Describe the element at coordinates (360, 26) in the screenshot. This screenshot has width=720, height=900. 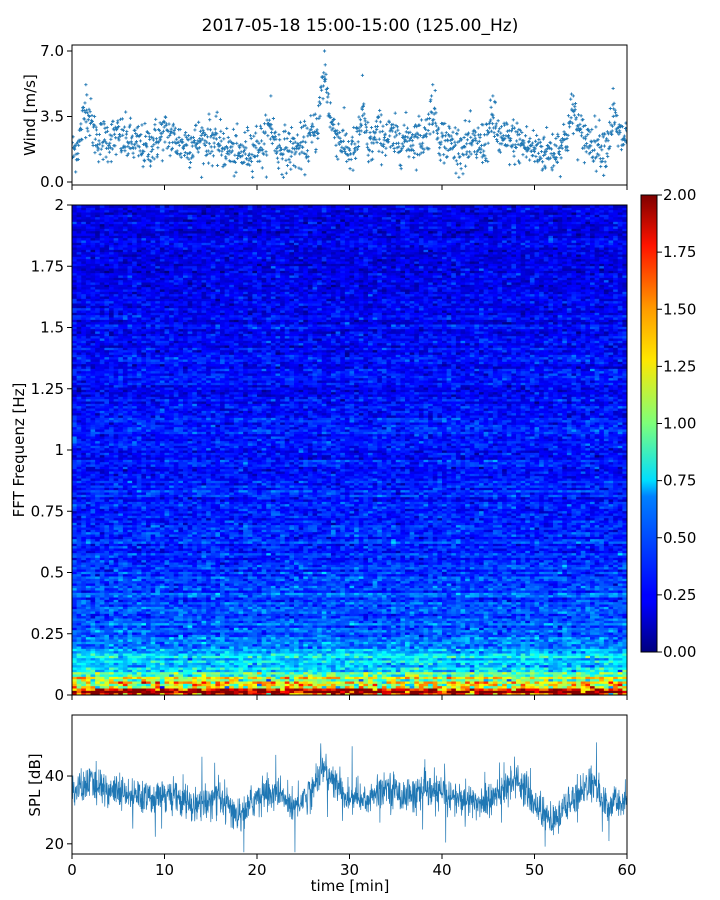
I see `figure-title: 2017-05-18 15:00-15:00 (125.00_Hz)` at that location.